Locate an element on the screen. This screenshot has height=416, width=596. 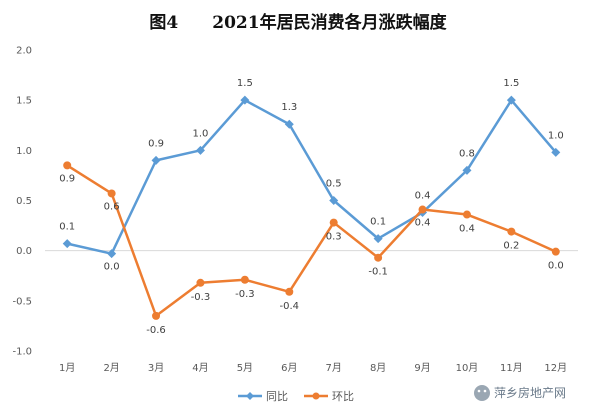
y-tick-label: 1.0 is located at coordinates (24, 151).